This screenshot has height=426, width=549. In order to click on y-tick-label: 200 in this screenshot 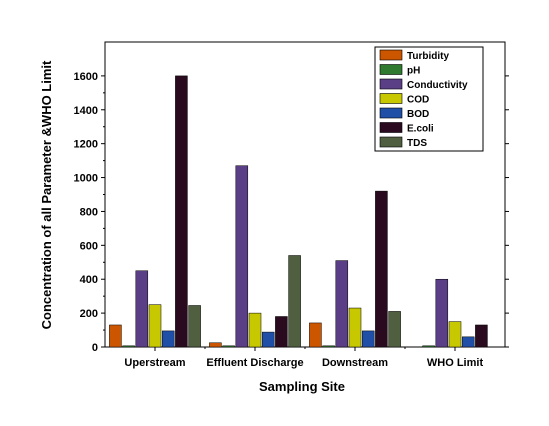, I will do `click(89, 314)`.